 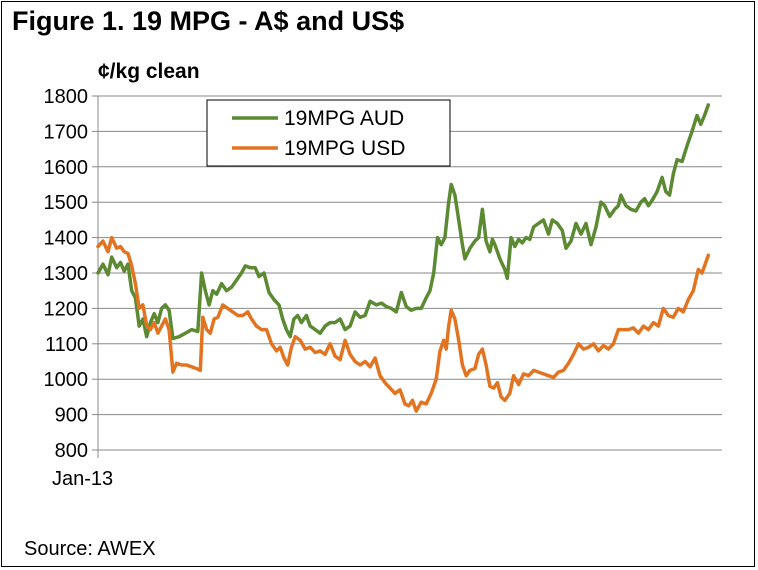 I want to click on y-tick-label-1400: 1400, so click(x=66, y=239).